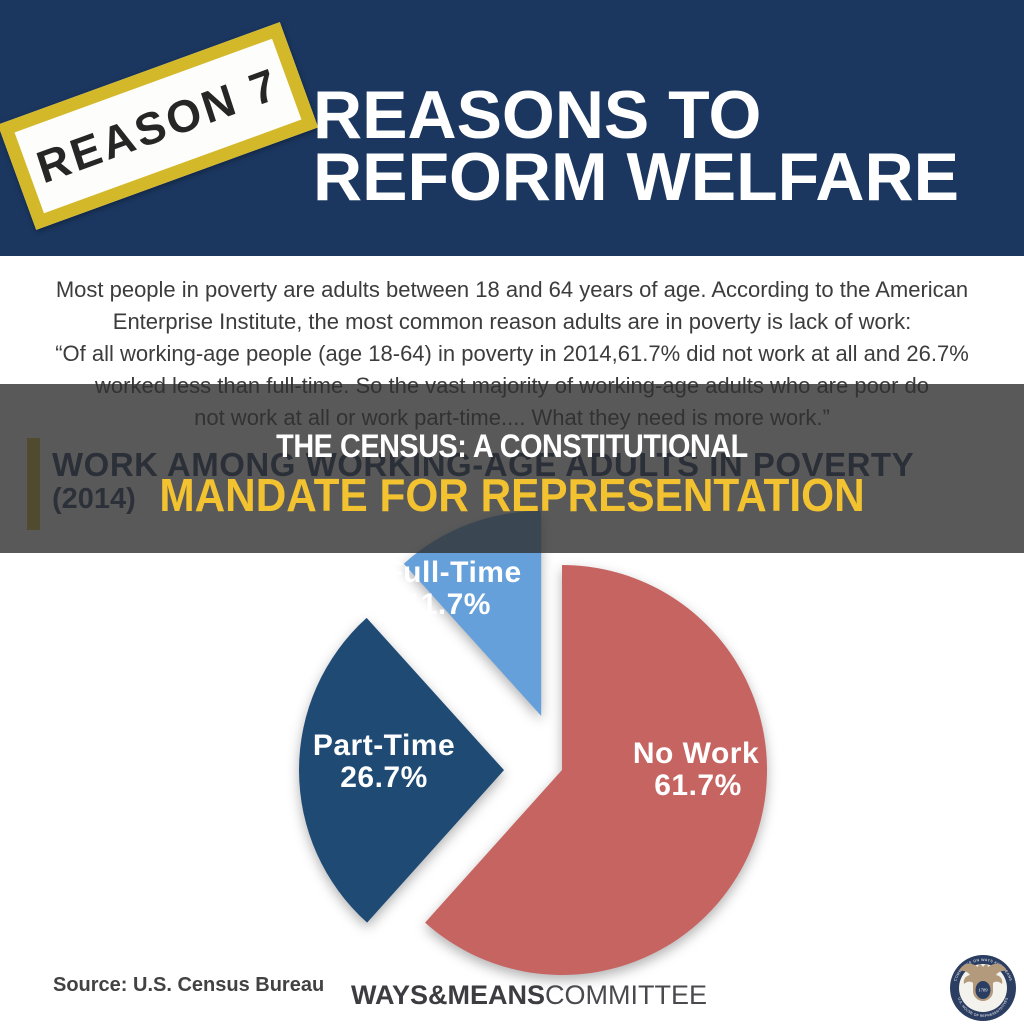  What do you see at coordinates (448, 604) in the screenshot?
I see `pie-label-full-time-percent: 11.7%` at bounding box center [448, 604].